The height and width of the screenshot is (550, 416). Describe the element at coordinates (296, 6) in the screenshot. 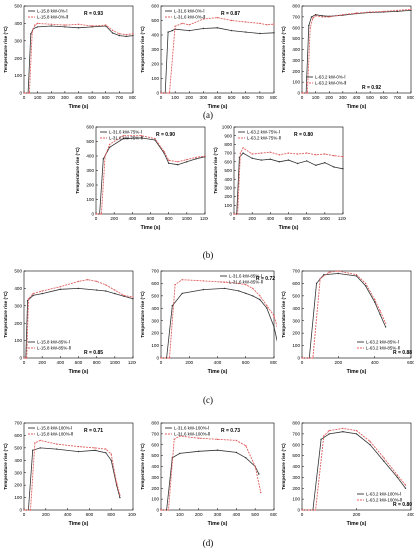

I see `y-tick-label: 800` at that location.